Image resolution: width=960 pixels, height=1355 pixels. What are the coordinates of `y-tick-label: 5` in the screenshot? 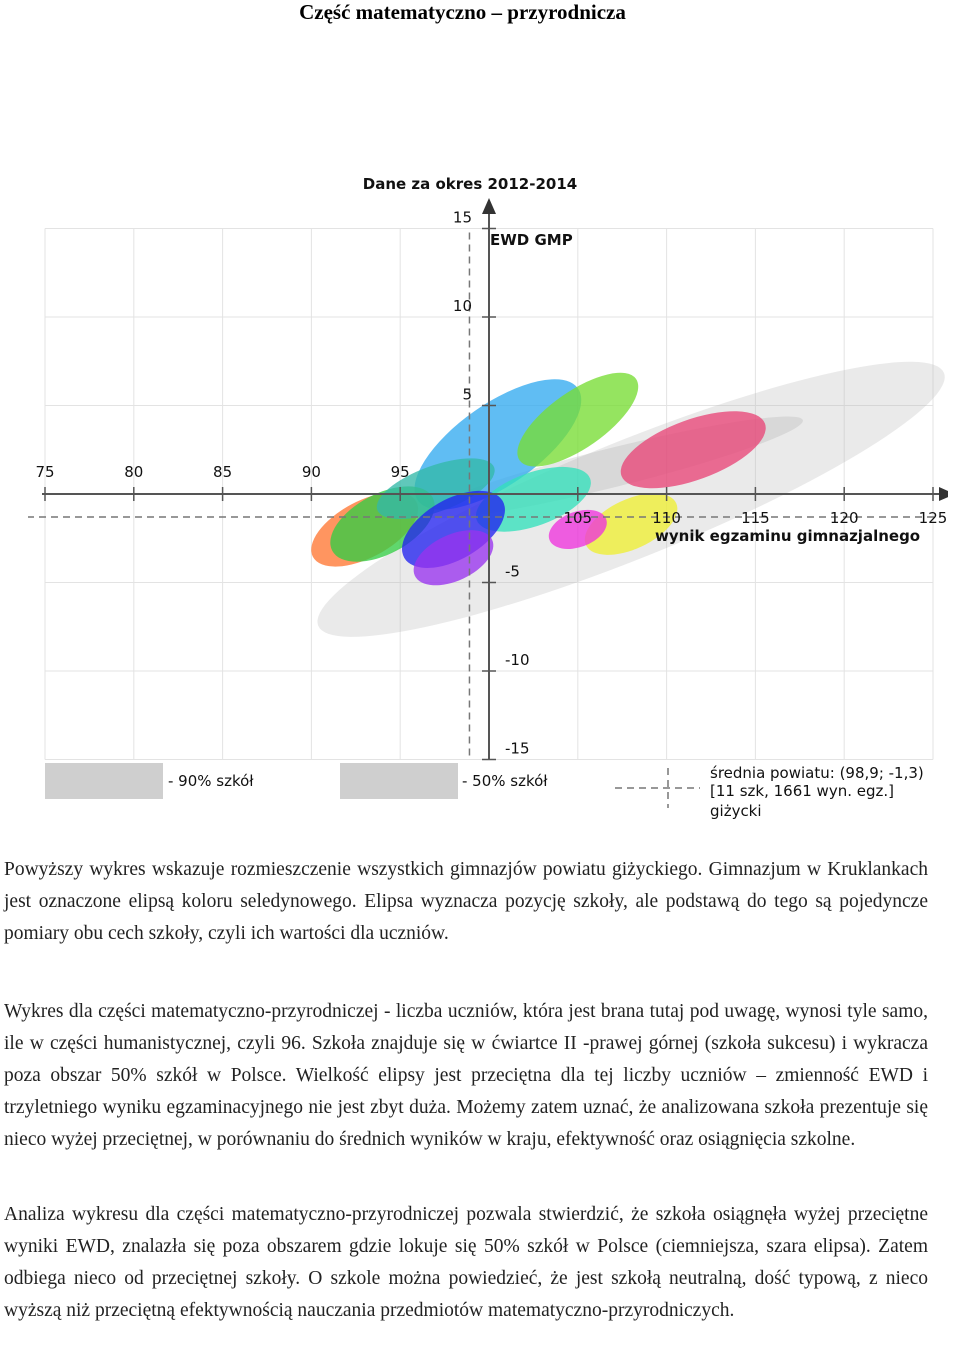 It's located at (467, 395).